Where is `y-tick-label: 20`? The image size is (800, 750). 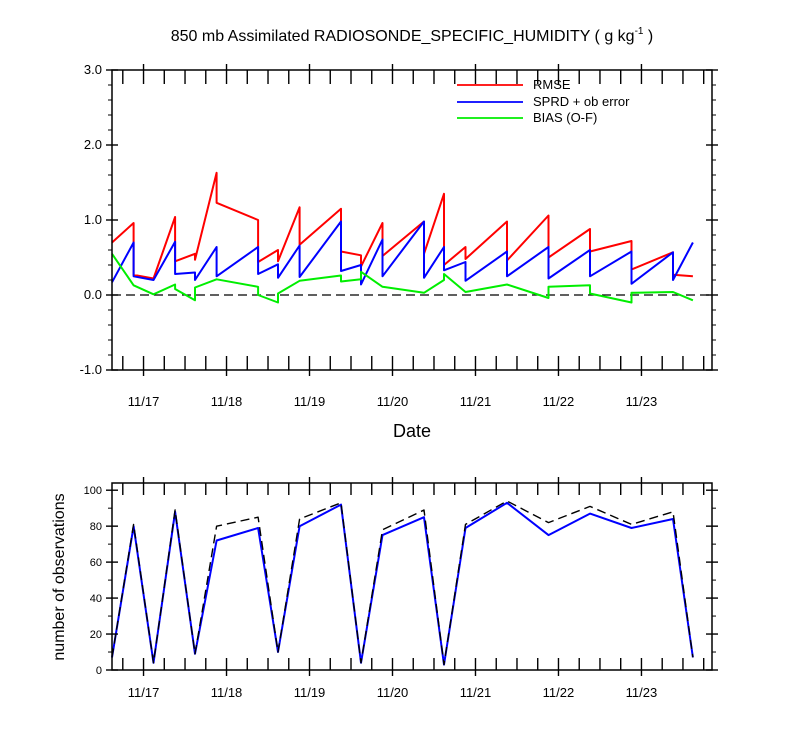
y-tick-label: 20 is located at coordinates (96, 635).